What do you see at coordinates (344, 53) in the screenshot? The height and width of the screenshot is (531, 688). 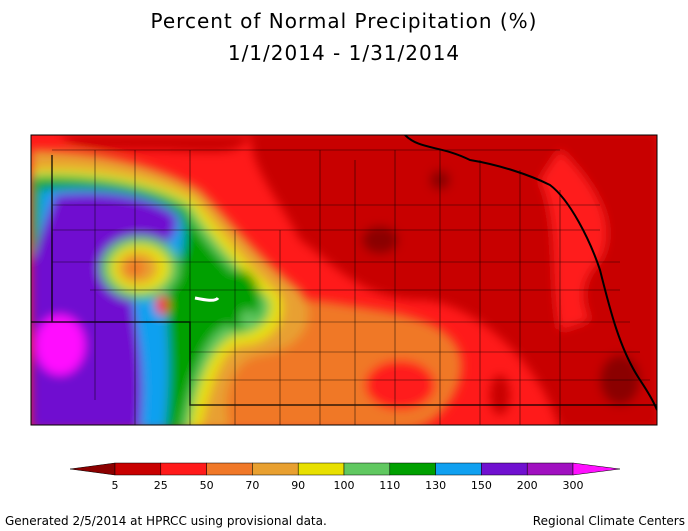 I see `map-subtitle: 1/1/2014 - 1/31/2014` at bounding box center [344, 53].